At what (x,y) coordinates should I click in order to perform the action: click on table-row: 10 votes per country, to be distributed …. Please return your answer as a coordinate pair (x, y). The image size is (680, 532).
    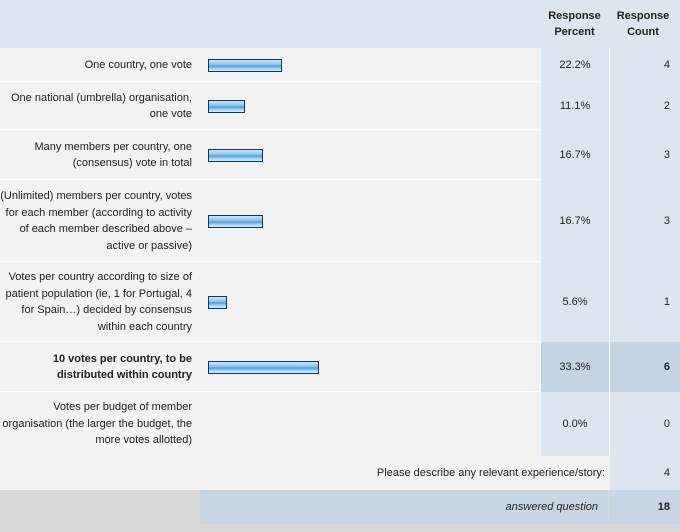
    Looking at the image, I should click on (340, 367).